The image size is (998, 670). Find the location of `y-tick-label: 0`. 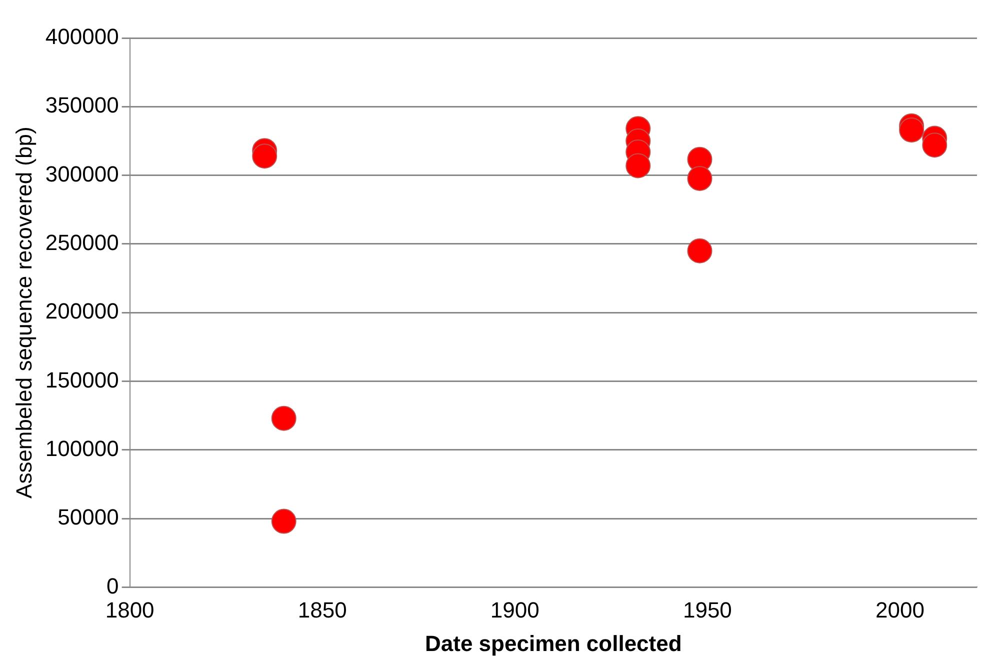

y-tick-label: 0 is located at coordinates (112, 585).